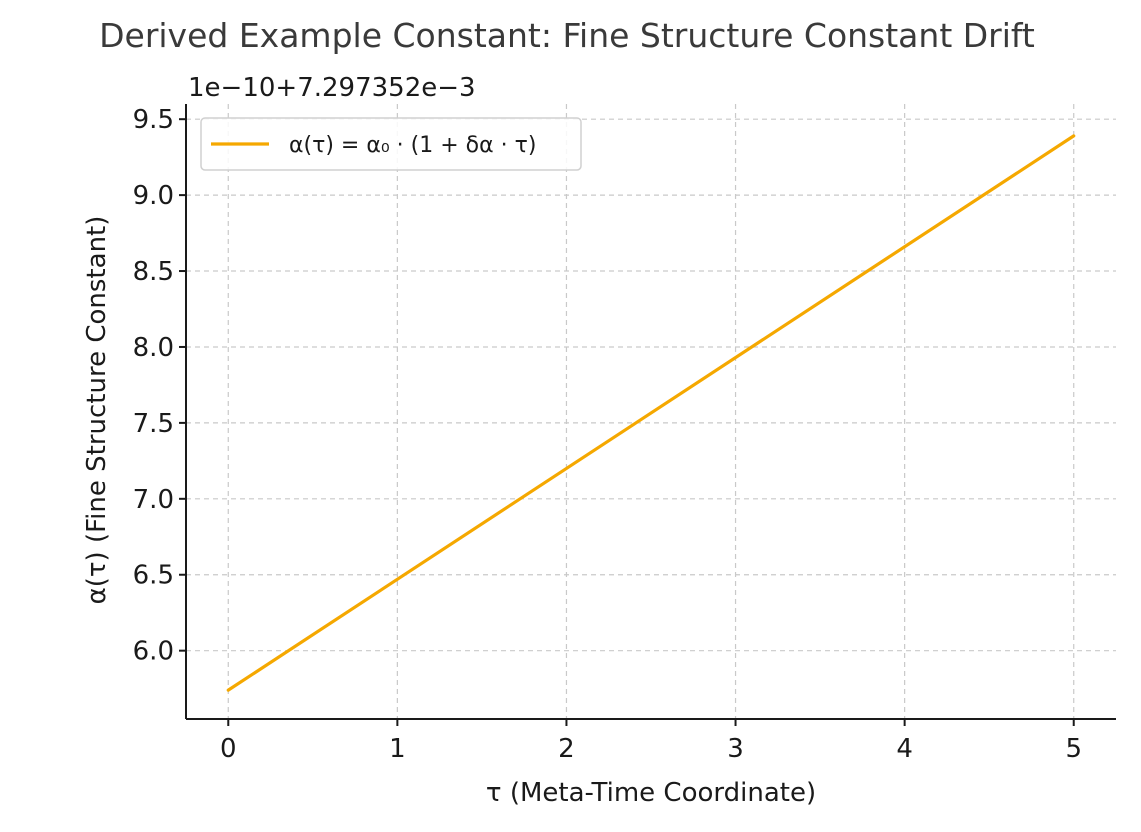 The height and width of the screenshot is (832, 1141). What do you see at coordinates (651, 793) in the screenshot?
I see `x-axis-label: τ (Meta-Time Coordinate)` at bounding box center [651, 793].